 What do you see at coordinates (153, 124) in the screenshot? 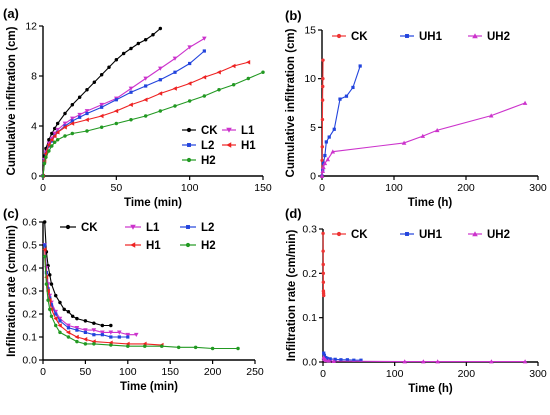
I see `series-H2` at bounding box center [153, 124].